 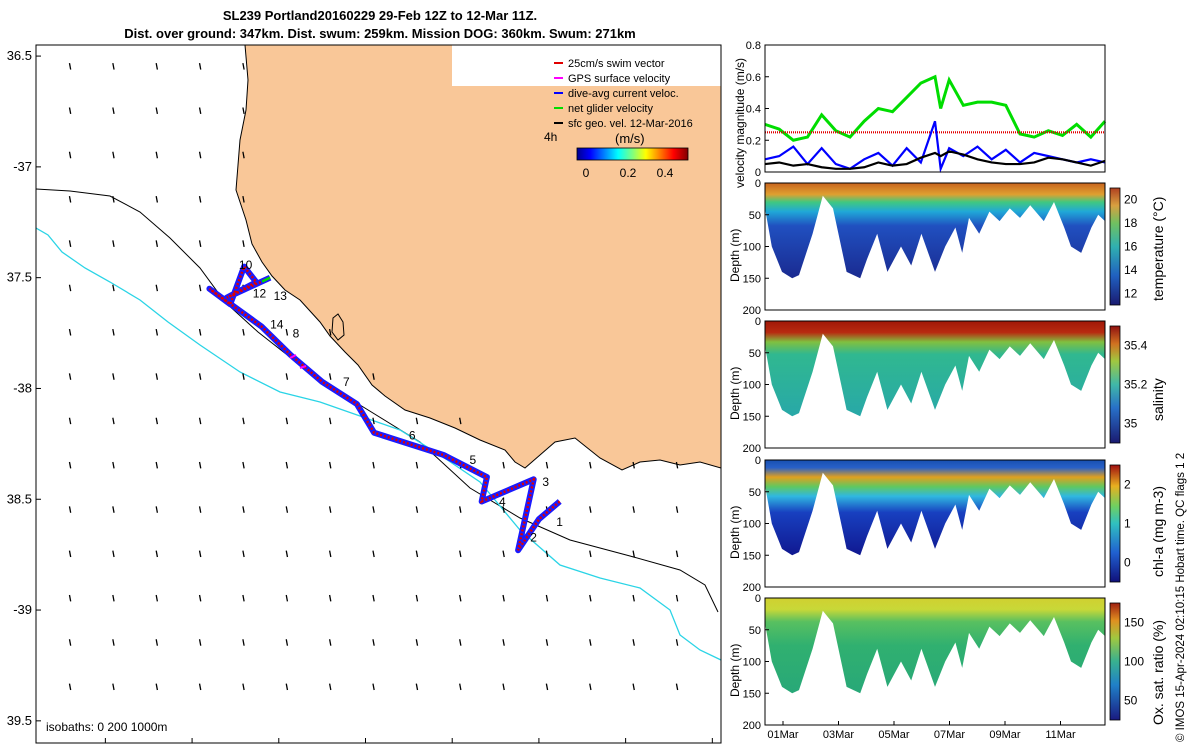 What do you see at coordinates (1005, 735) in the screenshot?
I see `date-tick: 09Mar` at bounding box center [1005, 735].